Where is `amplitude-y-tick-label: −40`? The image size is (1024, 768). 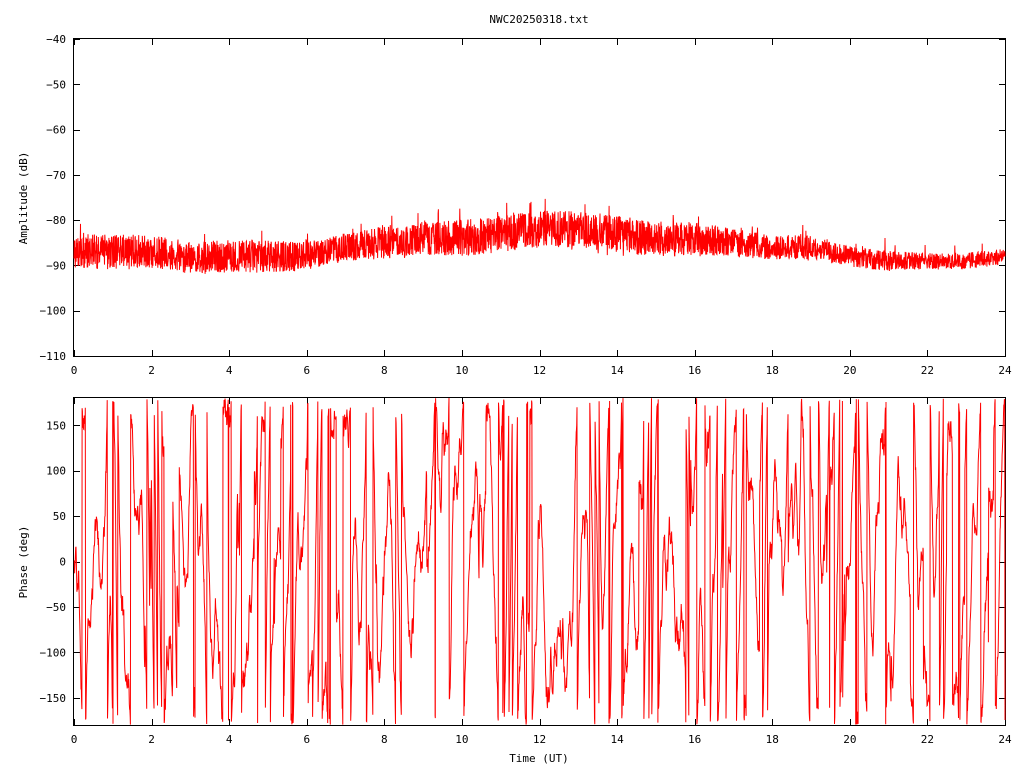 amplitude-y-tick-label: −40 is located at coordinates (56, 39).